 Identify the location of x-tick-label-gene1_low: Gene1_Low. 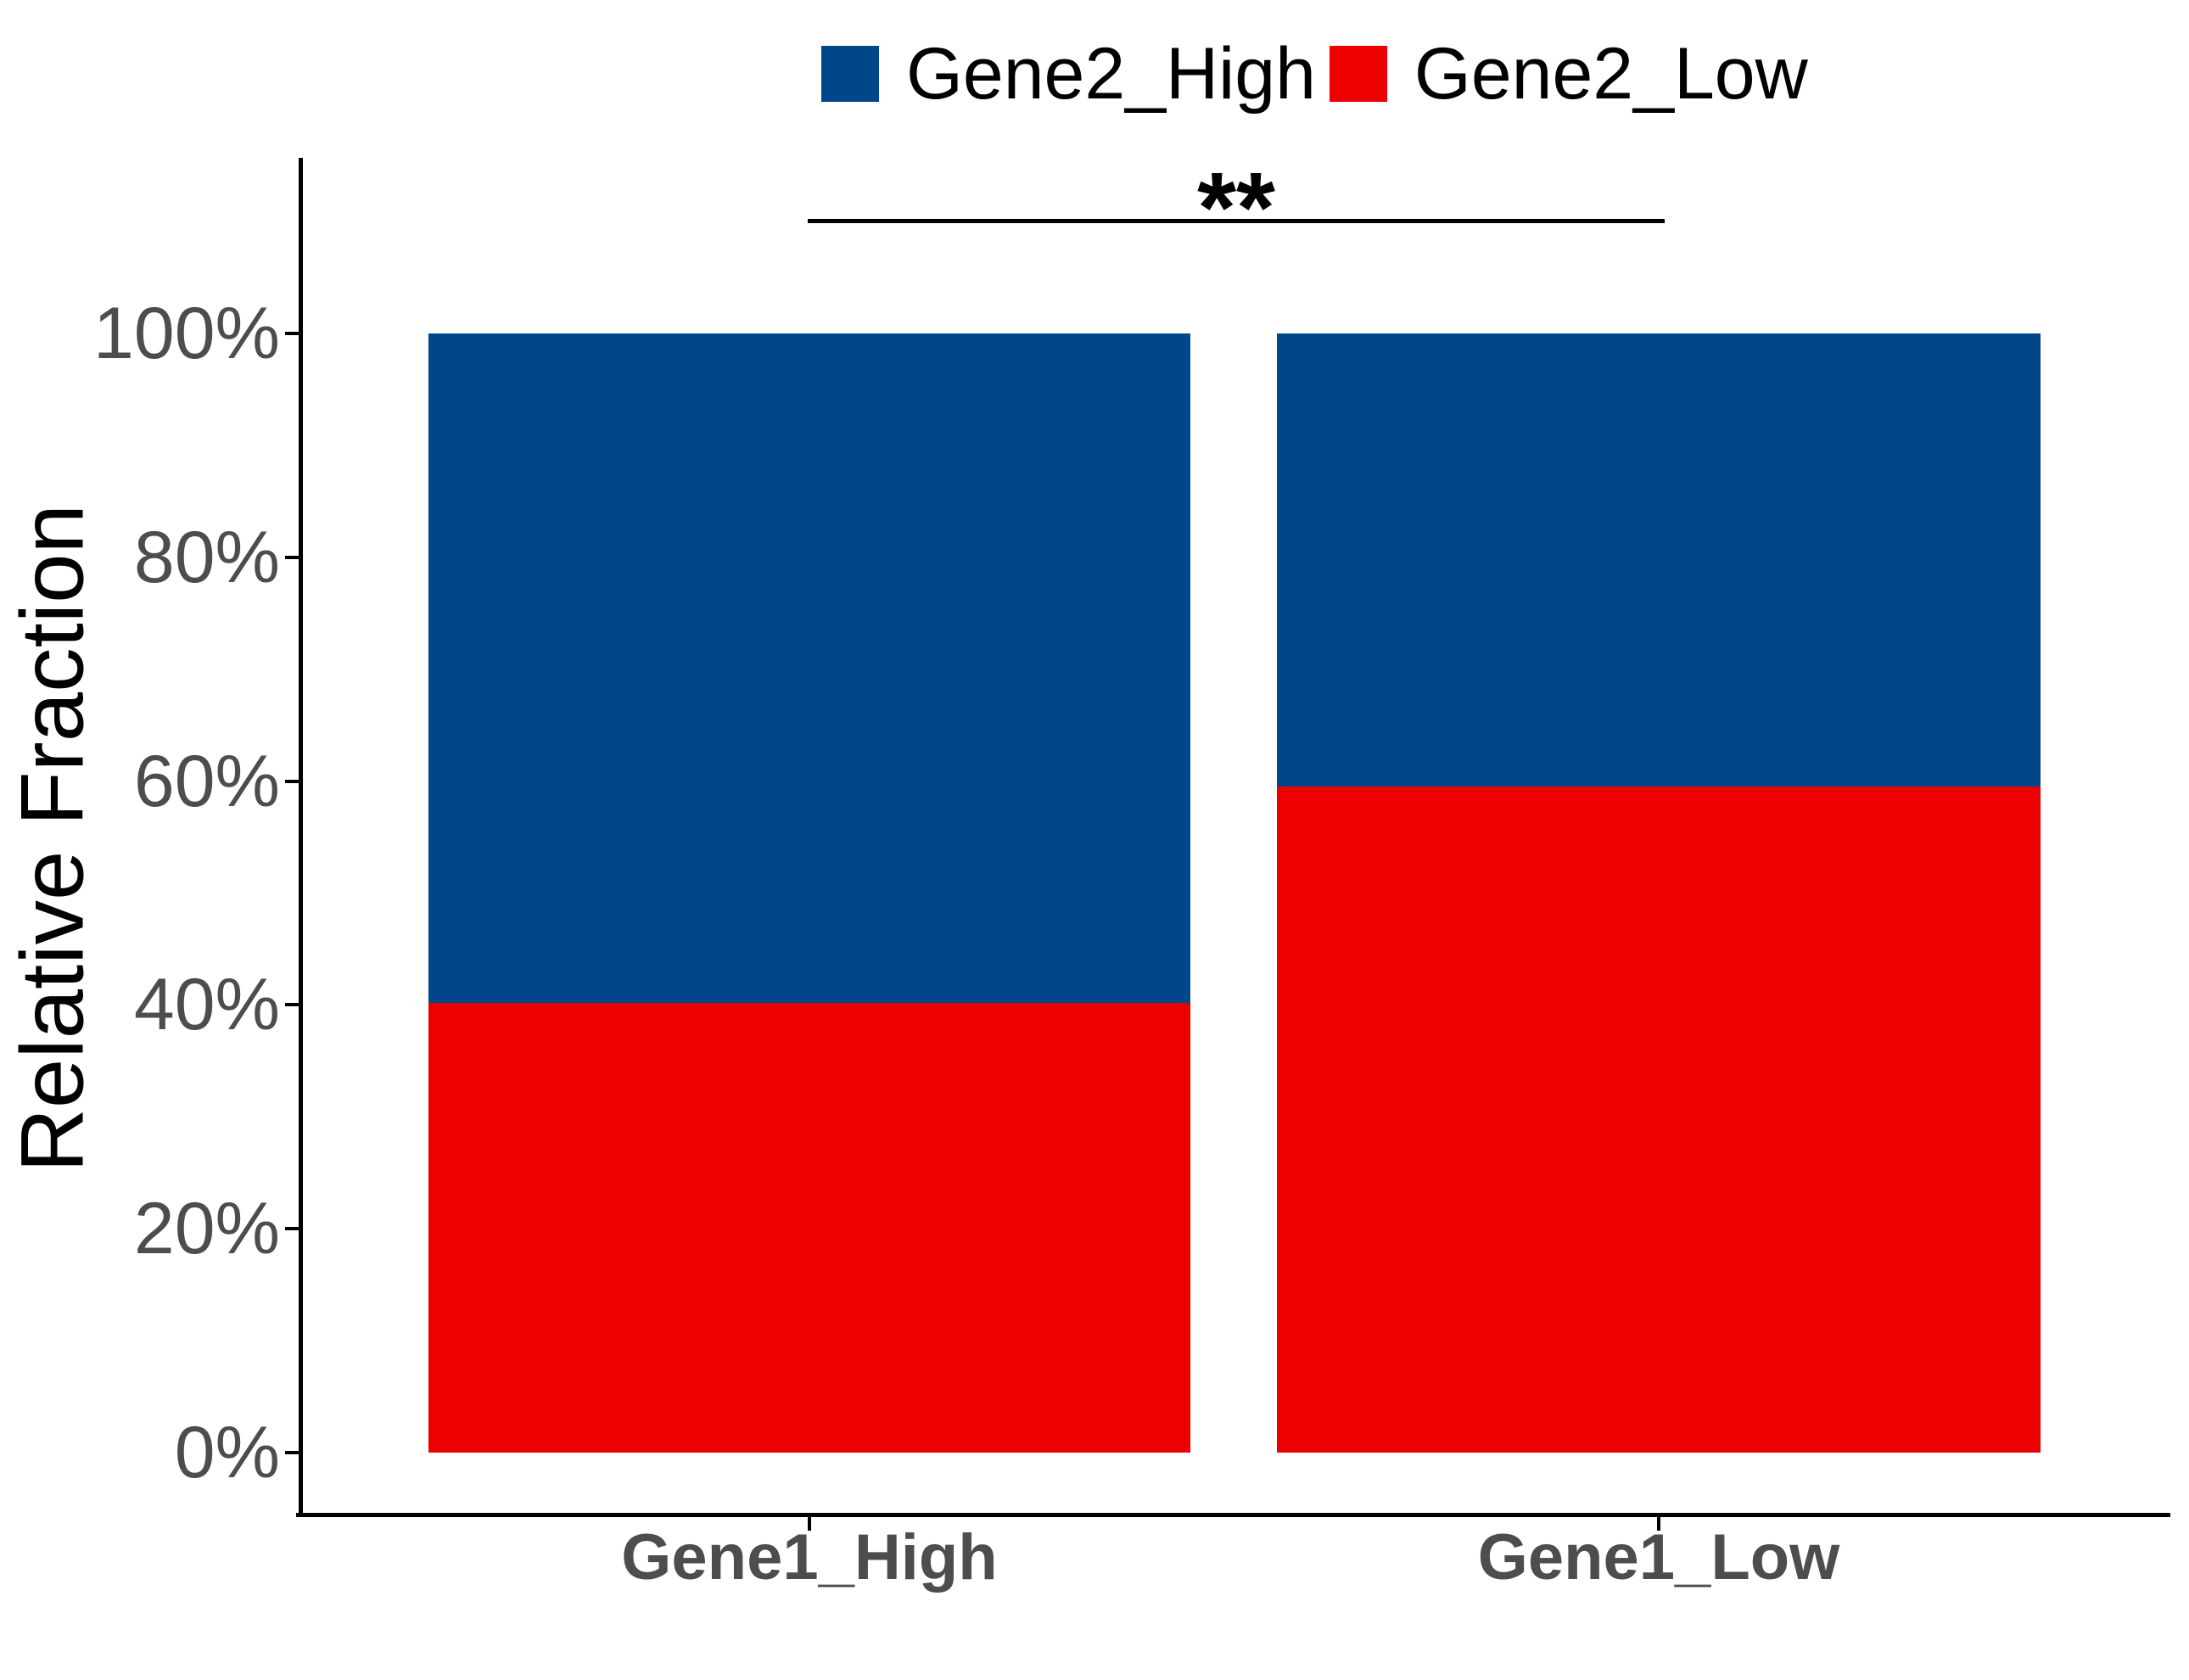
(1659, 1557).